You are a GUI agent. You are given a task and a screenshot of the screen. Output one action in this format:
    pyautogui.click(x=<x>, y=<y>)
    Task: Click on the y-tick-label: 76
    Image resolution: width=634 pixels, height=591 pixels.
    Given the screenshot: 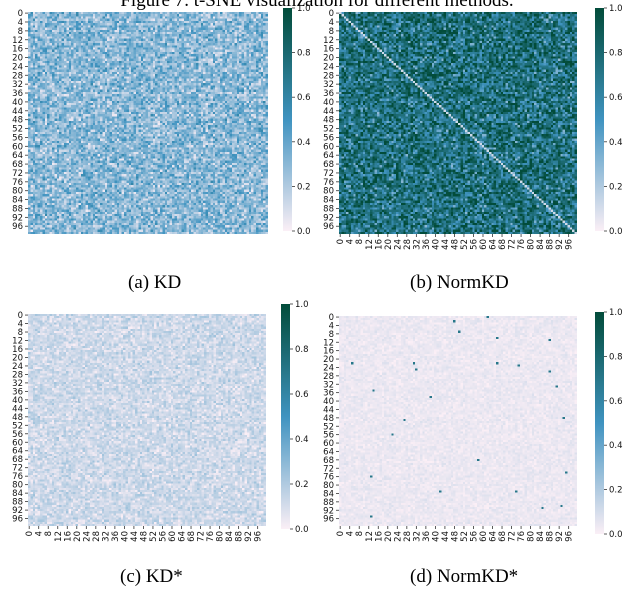 What is the action you would take?
    pyautogui.click(x=17, y=183)
    